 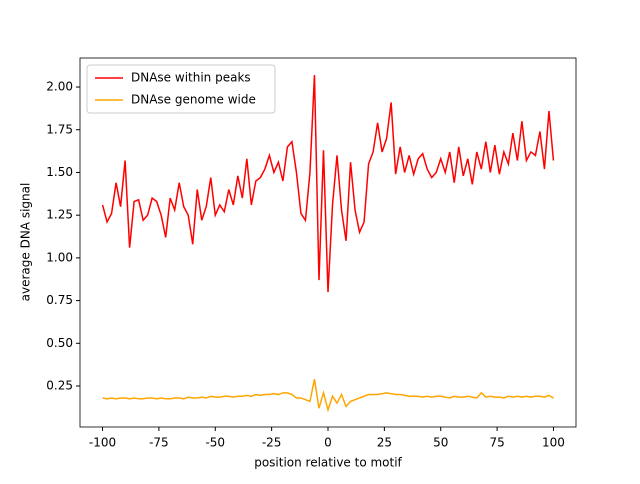 What do you see at coordinates (384, 443) in the screenshot?
I see `x-tick-label: 25` at bounding box center [384, 443].